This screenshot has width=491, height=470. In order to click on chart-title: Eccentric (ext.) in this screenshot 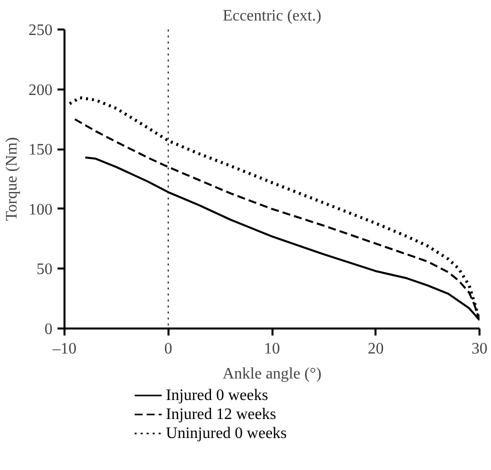, I will do `click(272, 16)`.